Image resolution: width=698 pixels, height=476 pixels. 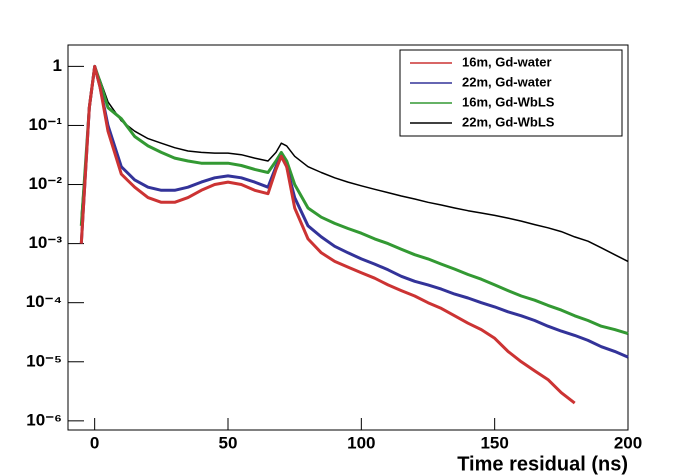 I want to click on y-tick-label: 10⁻³, so click(x=45, y=242).